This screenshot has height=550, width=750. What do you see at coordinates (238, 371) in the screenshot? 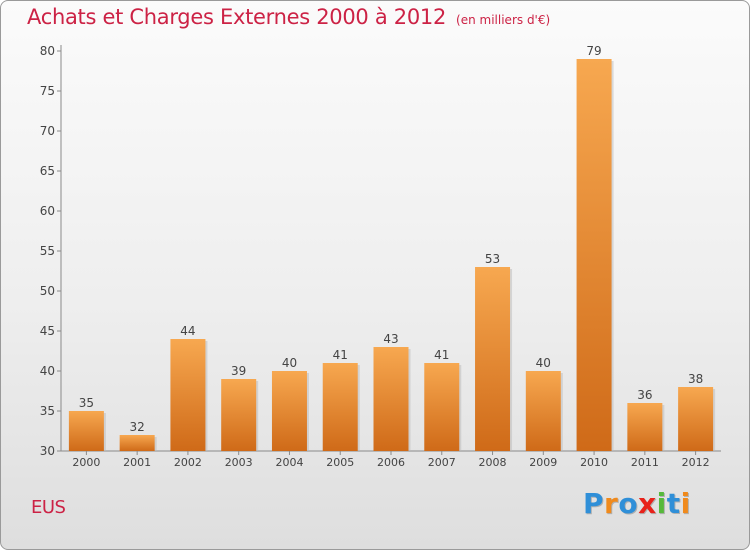
I see `data-label: 39` at bounding box center [238, 371].